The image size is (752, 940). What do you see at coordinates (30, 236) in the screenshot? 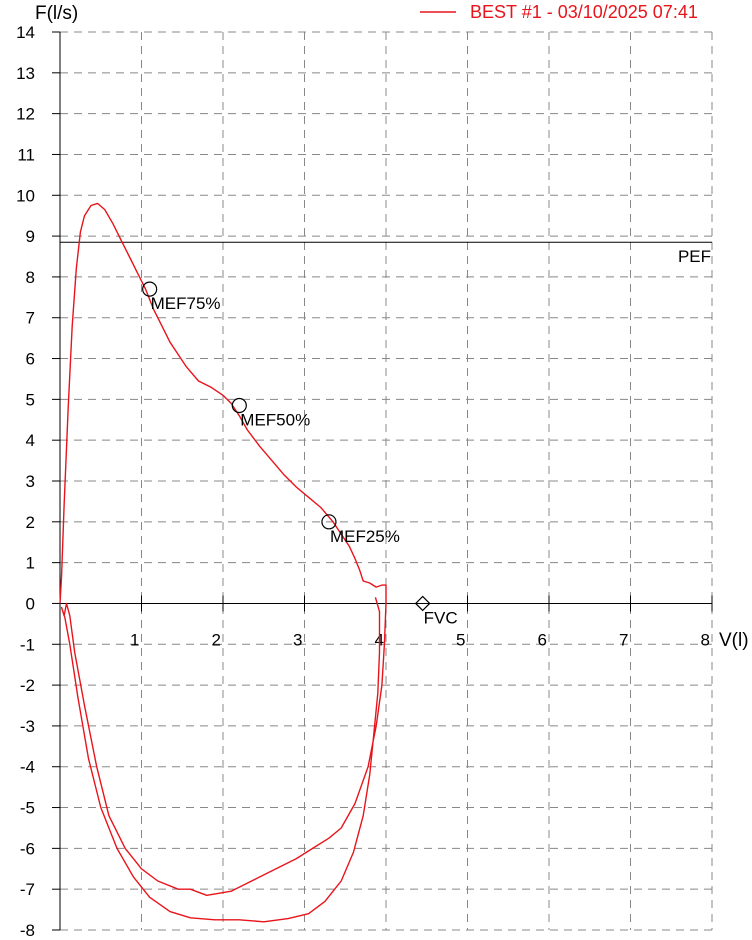
I see `y-tick-label: 9` at bounding box center [30, 236].